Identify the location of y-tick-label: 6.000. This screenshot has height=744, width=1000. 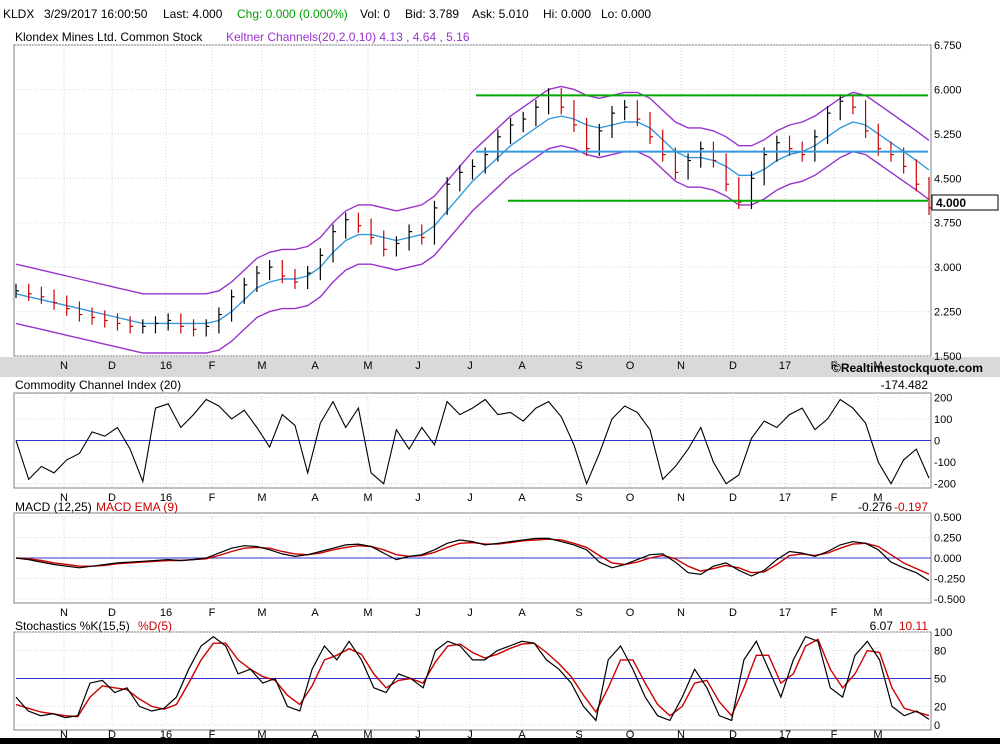
(948, 90).